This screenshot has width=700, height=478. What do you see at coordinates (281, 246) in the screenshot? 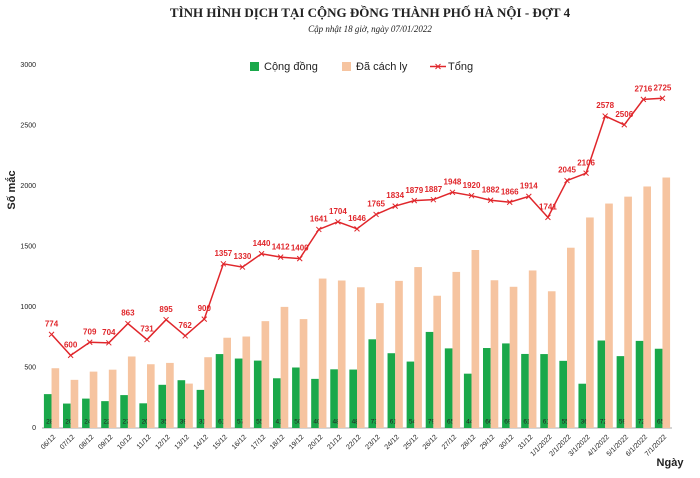
I see `point-value-label: 1412` at bounding box center [281, 246].